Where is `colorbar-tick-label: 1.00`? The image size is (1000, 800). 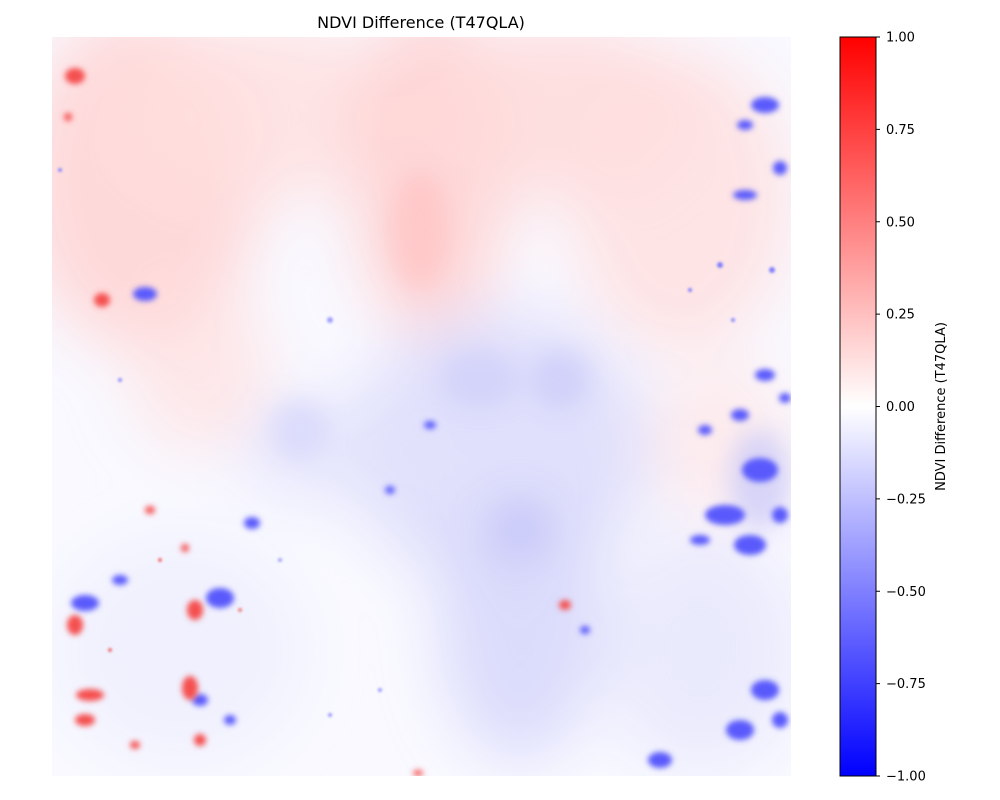 colorbar-tick-label: 1.00 is located at coordinates (900, 38).